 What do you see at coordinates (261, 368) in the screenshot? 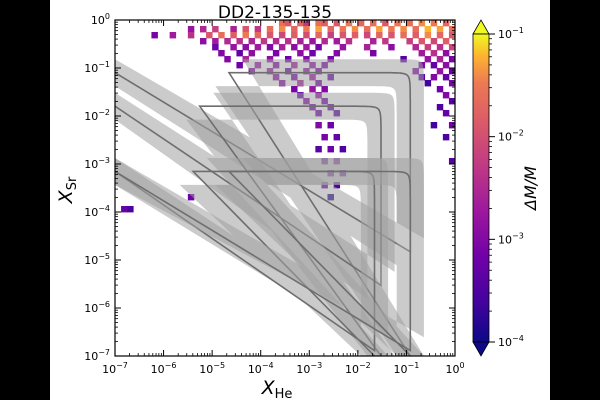
I see `x-tick-label: 10⁻⁴` at bounding box center [261, 368].